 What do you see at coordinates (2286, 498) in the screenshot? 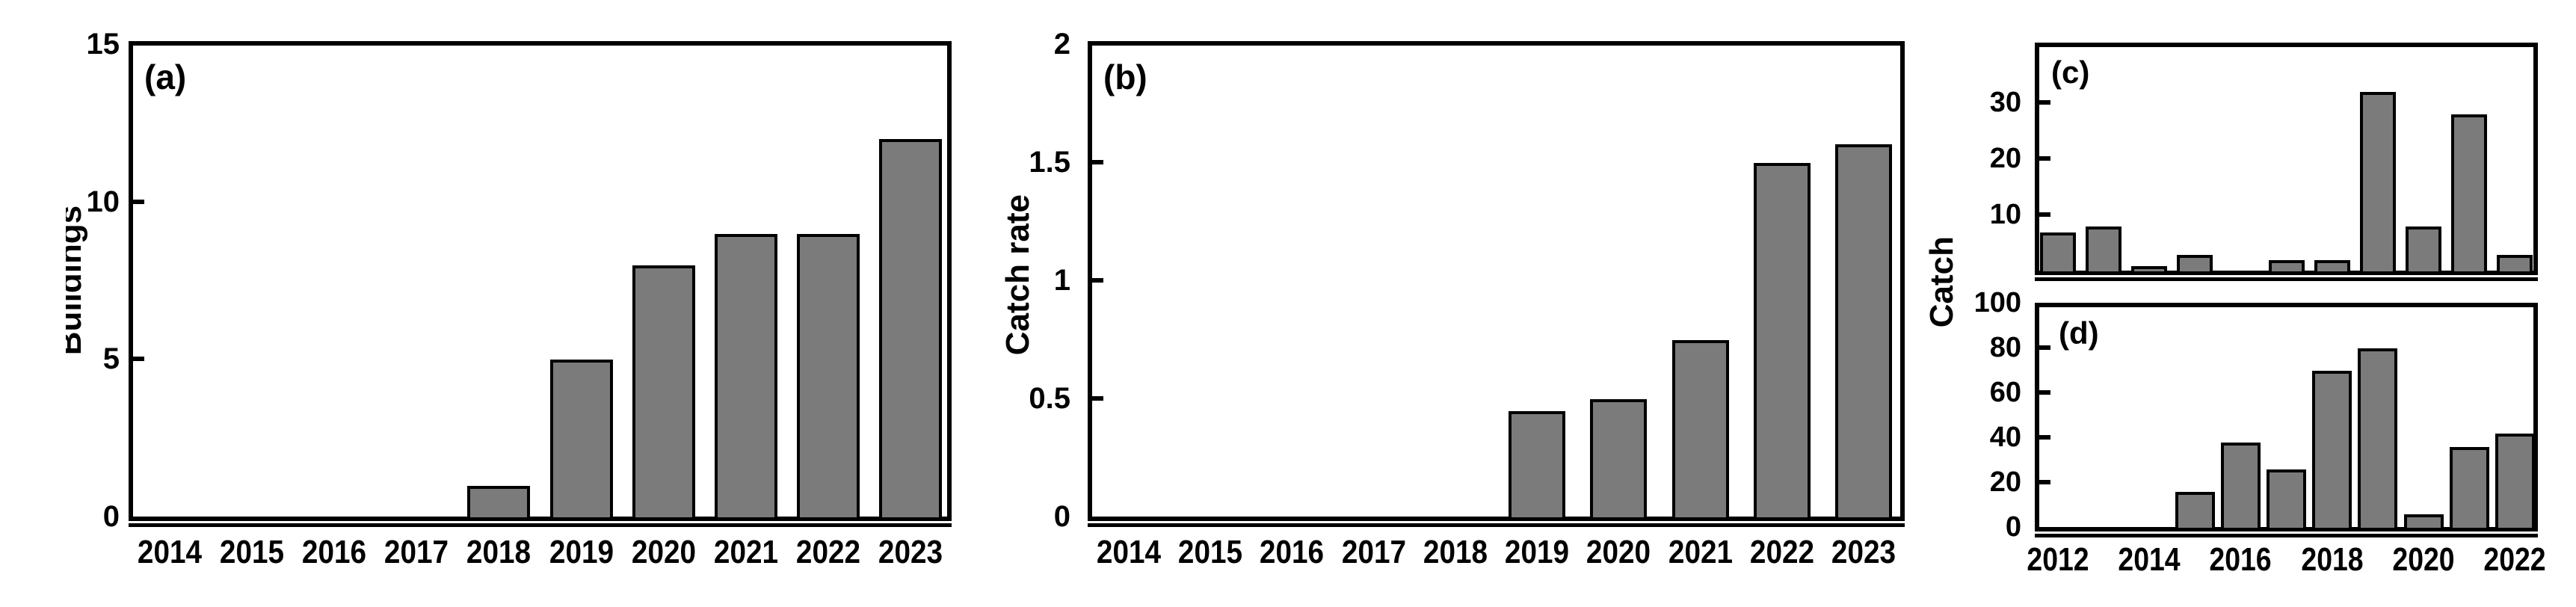
I see `panel-d-bar-2017` at bounding box center [2286, 498].